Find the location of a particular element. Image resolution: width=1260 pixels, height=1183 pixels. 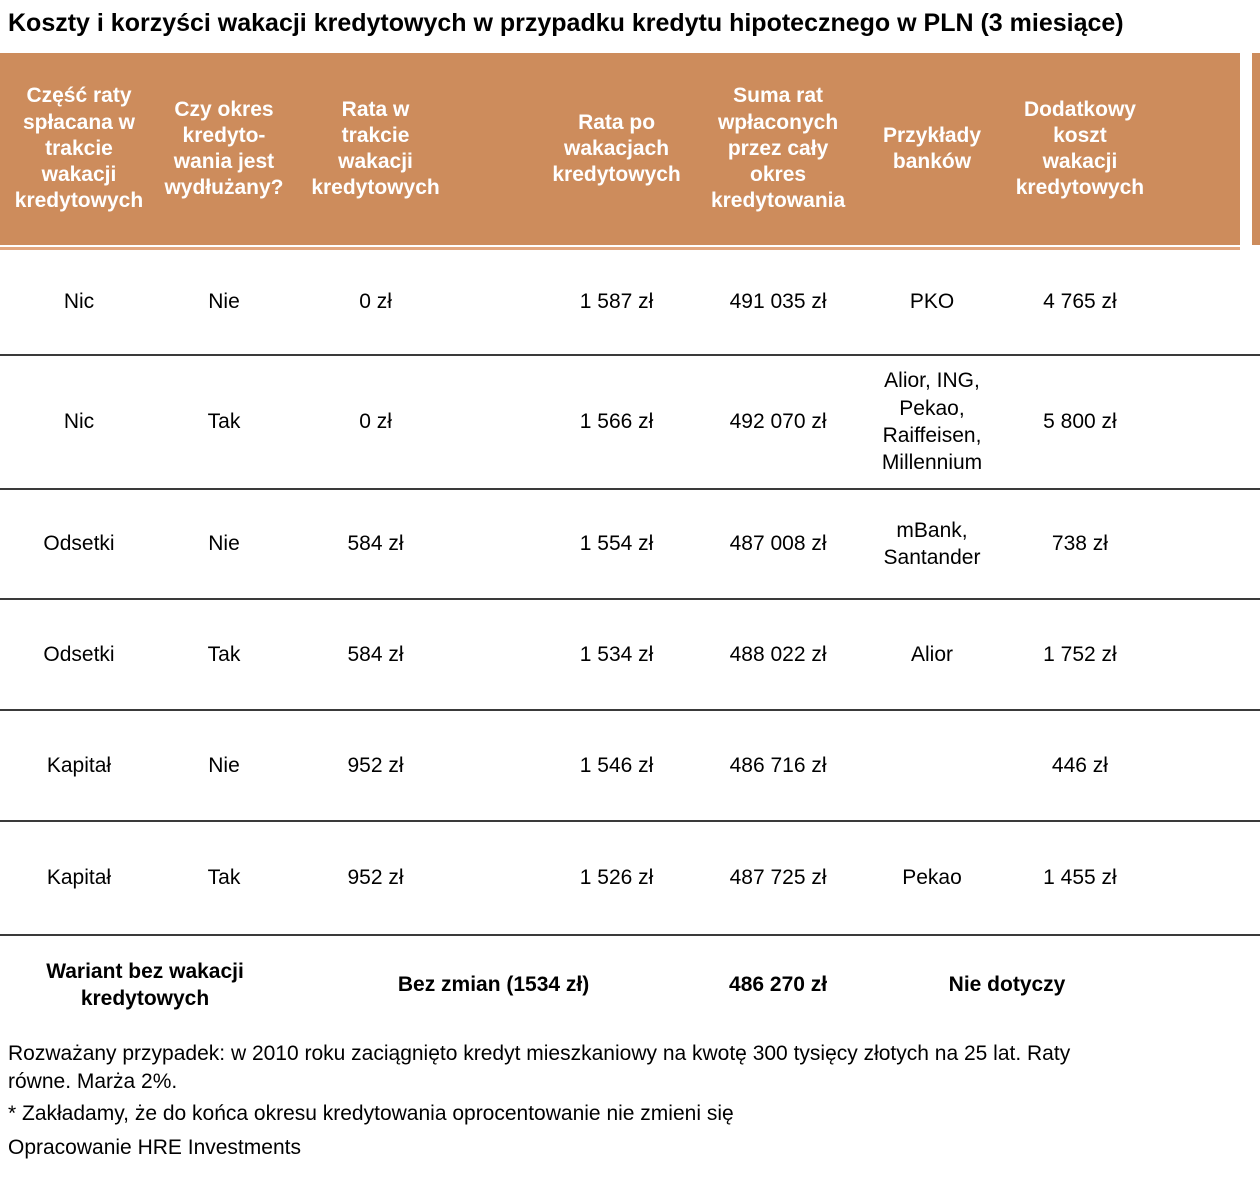

rate-after-cell: 1 526 zł is located at coordinates (616, 878).